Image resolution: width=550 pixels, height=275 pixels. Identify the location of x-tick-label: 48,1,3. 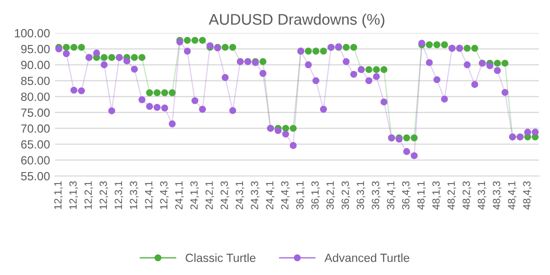
(436, 195).